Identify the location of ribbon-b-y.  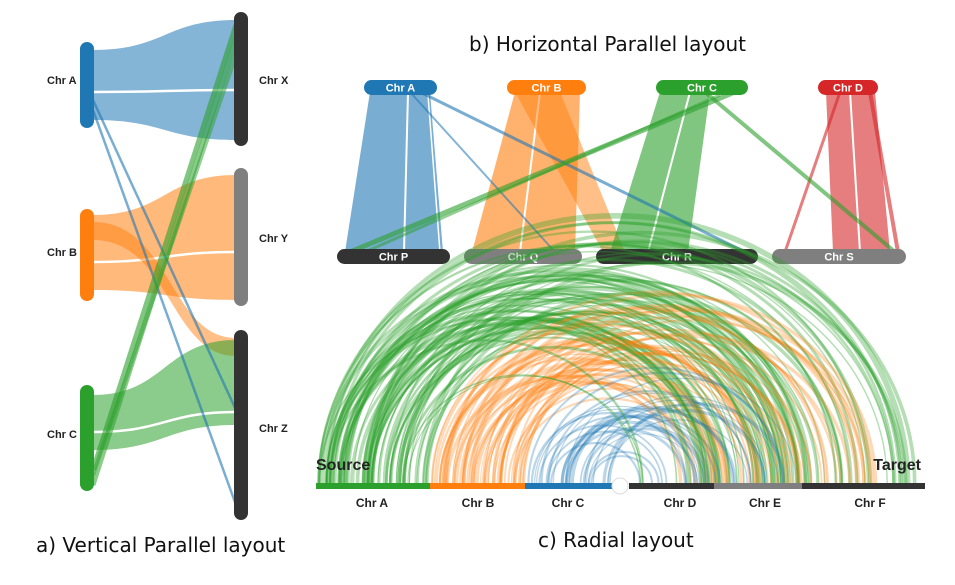
(164, 237).